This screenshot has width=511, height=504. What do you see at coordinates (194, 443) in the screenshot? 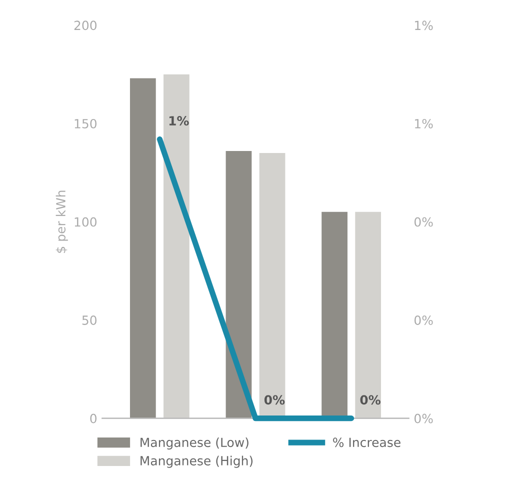
I see `legend-label: Manganese (Low)` at bounding box center [194, 443].